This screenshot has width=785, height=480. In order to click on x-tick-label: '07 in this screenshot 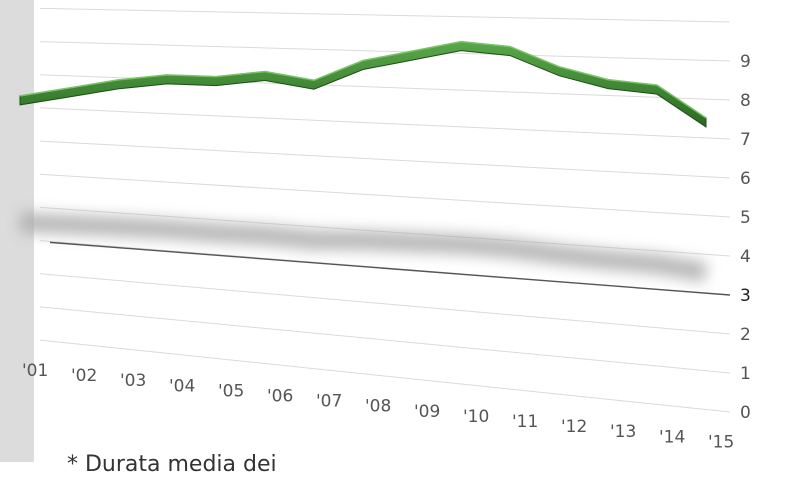, I will do `click(329, 402)`.